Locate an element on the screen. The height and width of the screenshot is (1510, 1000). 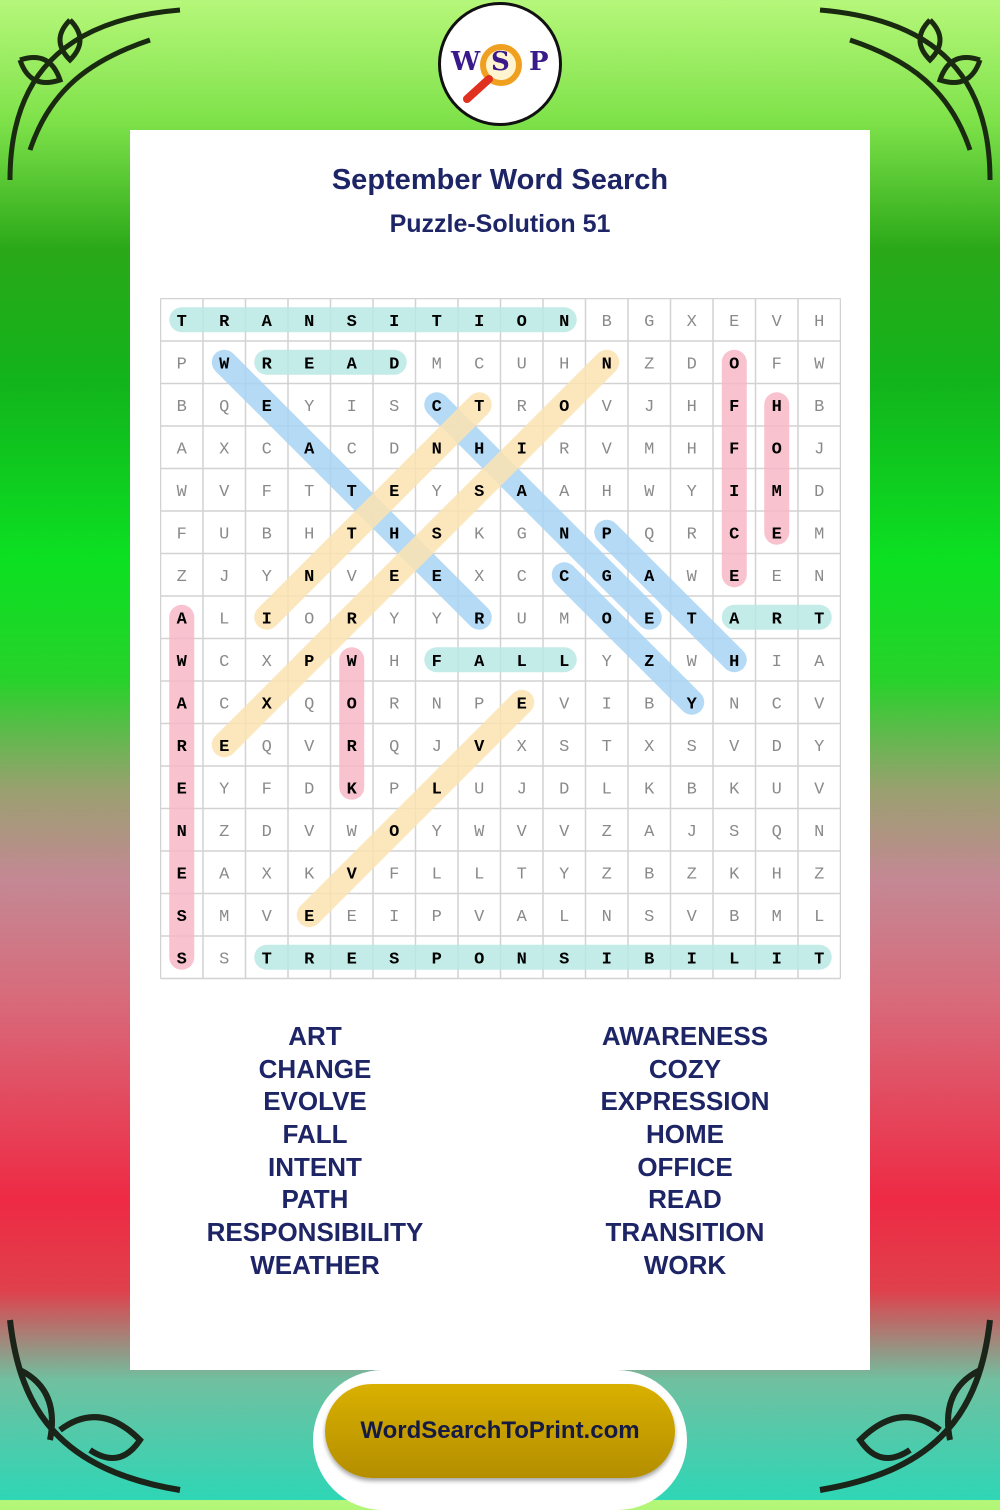
word-list-item: RESPONSIBILITY is located at coordinates (315, 1232).